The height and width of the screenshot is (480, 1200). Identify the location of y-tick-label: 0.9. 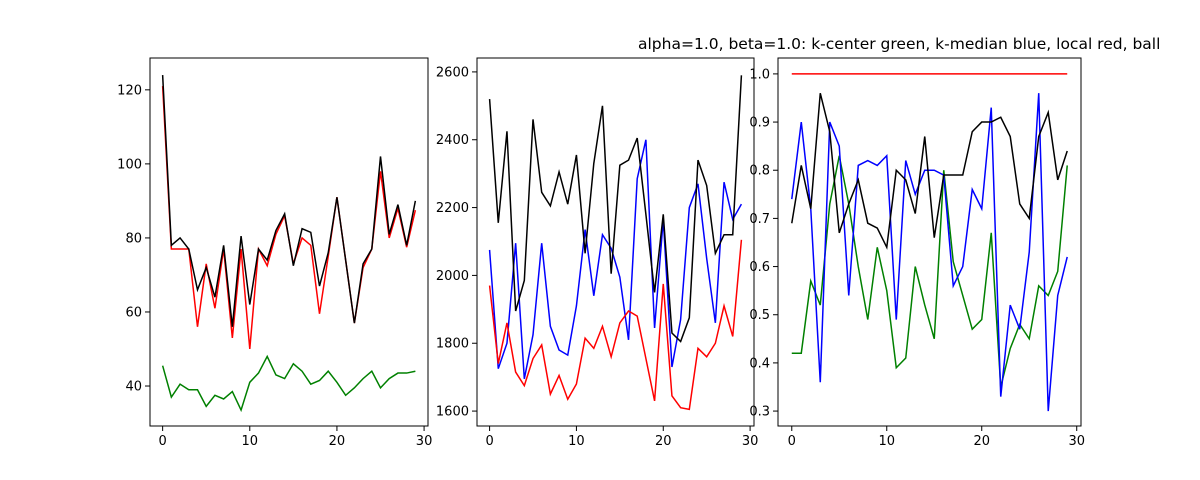
(759, 123).